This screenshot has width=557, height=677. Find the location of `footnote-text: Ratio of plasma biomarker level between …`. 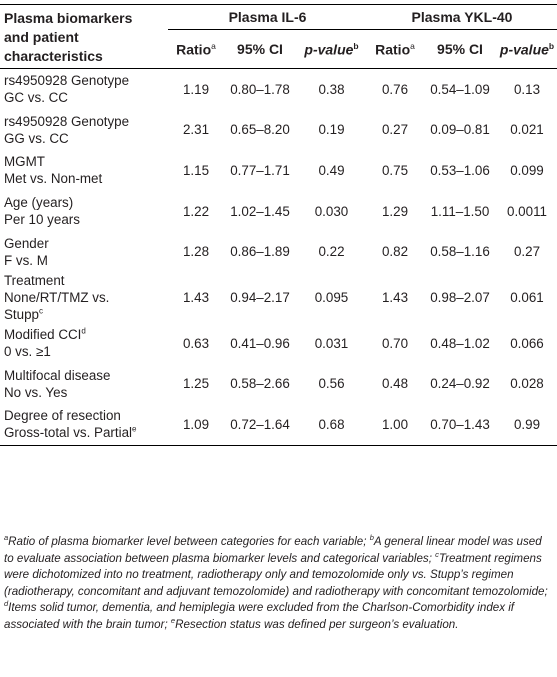

footnote-text: Ratio of plasma biomarker level between … is located at coordinates (189, 541).